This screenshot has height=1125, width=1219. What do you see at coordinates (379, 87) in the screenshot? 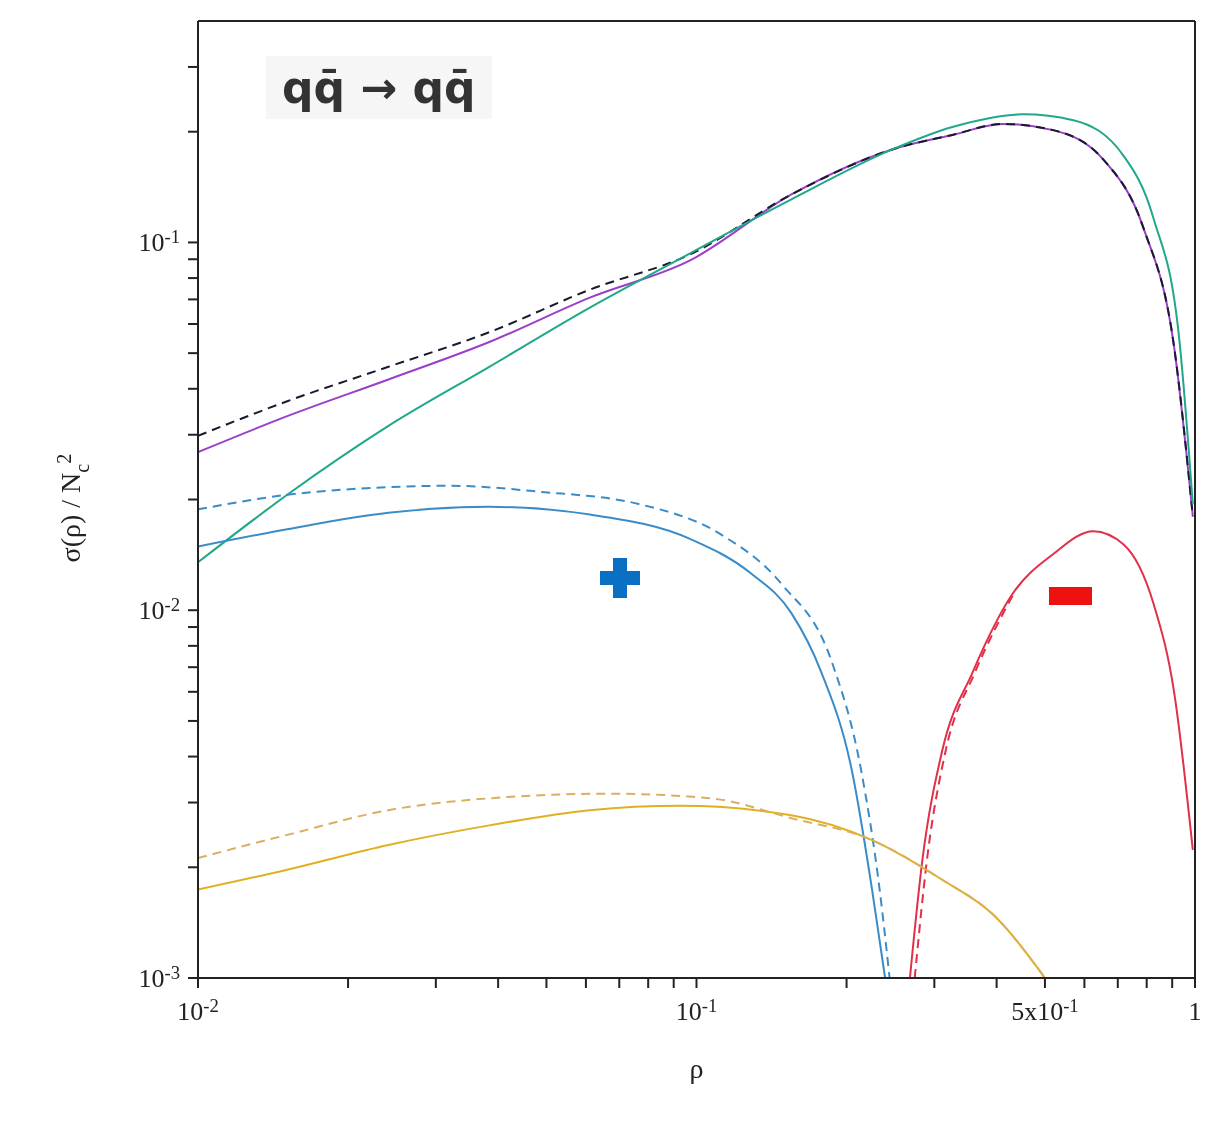
I see `text: qq̄ → qq̄` at bounding box center [379, 87].